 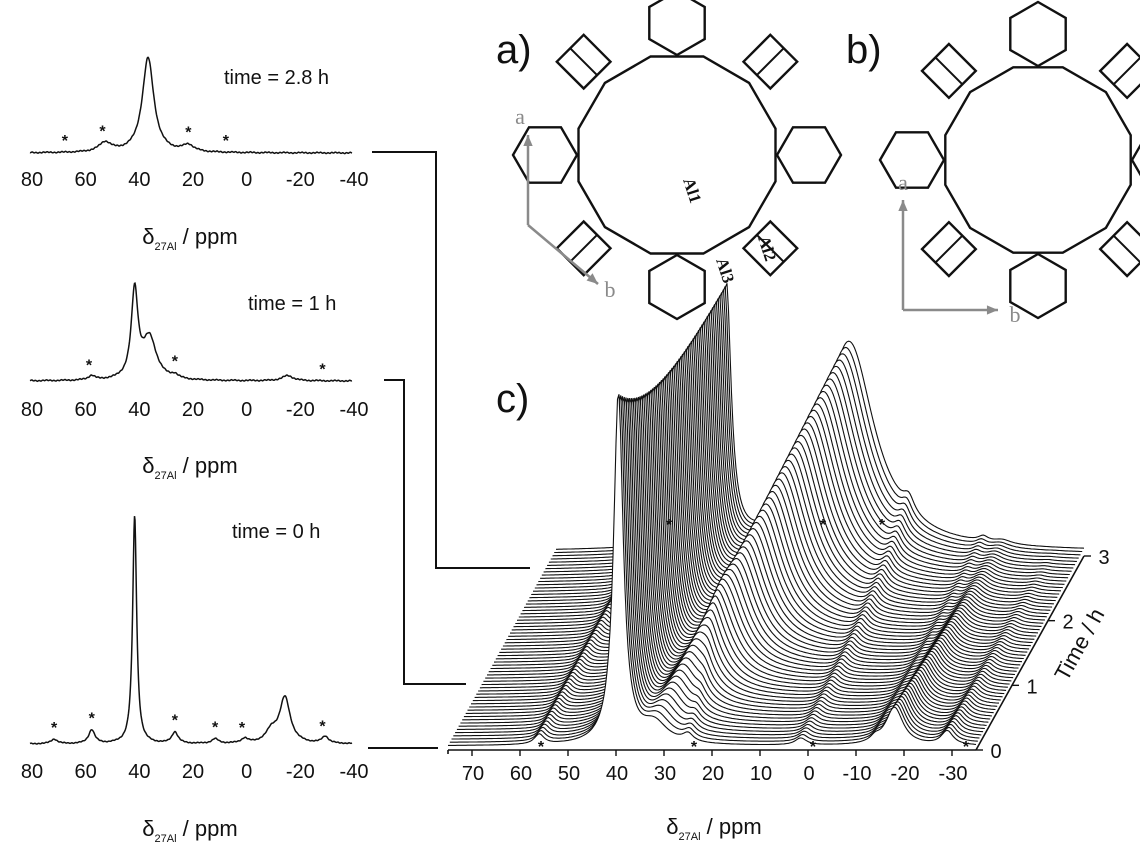 What do you see at coordinates (473, 774) in the screenshot?
I see `x-tick-label: 70` at bounding box center [473, 774].